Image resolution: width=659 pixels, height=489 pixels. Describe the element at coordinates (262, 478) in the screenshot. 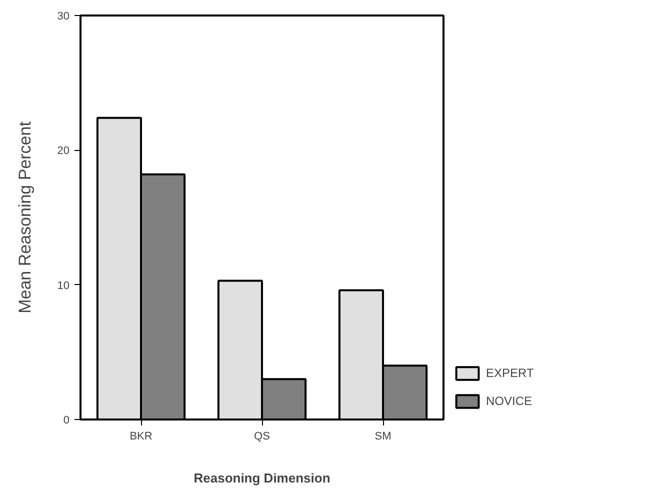

I see `x-axis-title: Reasoning Dimension` at that location.